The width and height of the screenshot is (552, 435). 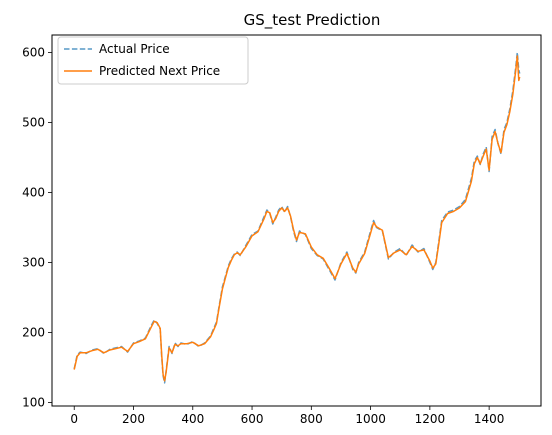 What do you see at coordinates (312, 20) in the screenshot?
I see `chart-title: GS_test Prediction` at bounding box center [312, 20].